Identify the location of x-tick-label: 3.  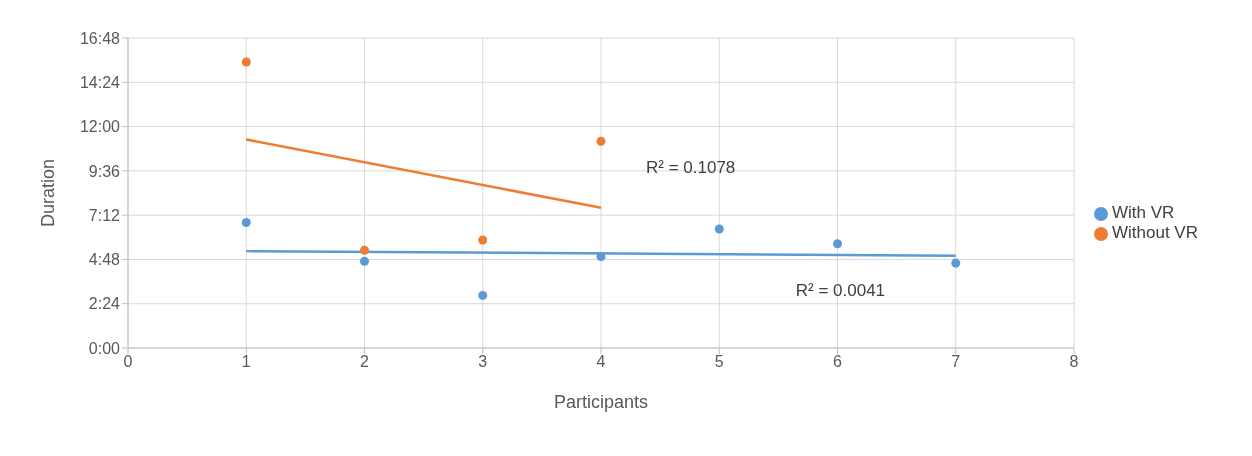
(483, 362).